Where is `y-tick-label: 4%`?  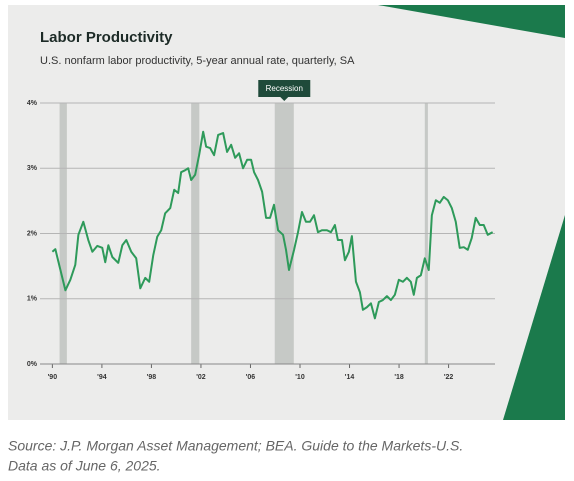 y-tick-label: 4% is located at coordinates (32, 103).